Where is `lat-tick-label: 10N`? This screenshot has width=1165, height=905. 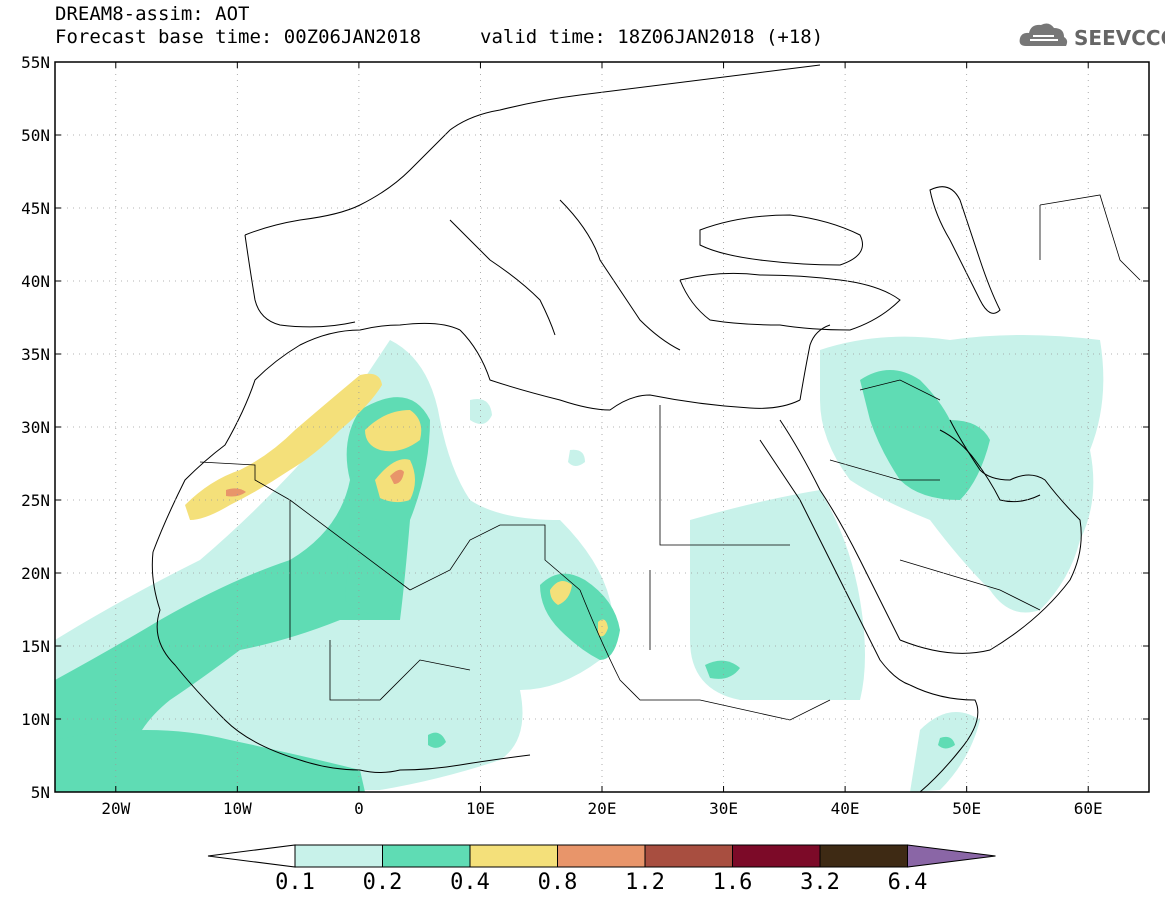
lat-tick-label: 10N is located at coordinates (35, 719).